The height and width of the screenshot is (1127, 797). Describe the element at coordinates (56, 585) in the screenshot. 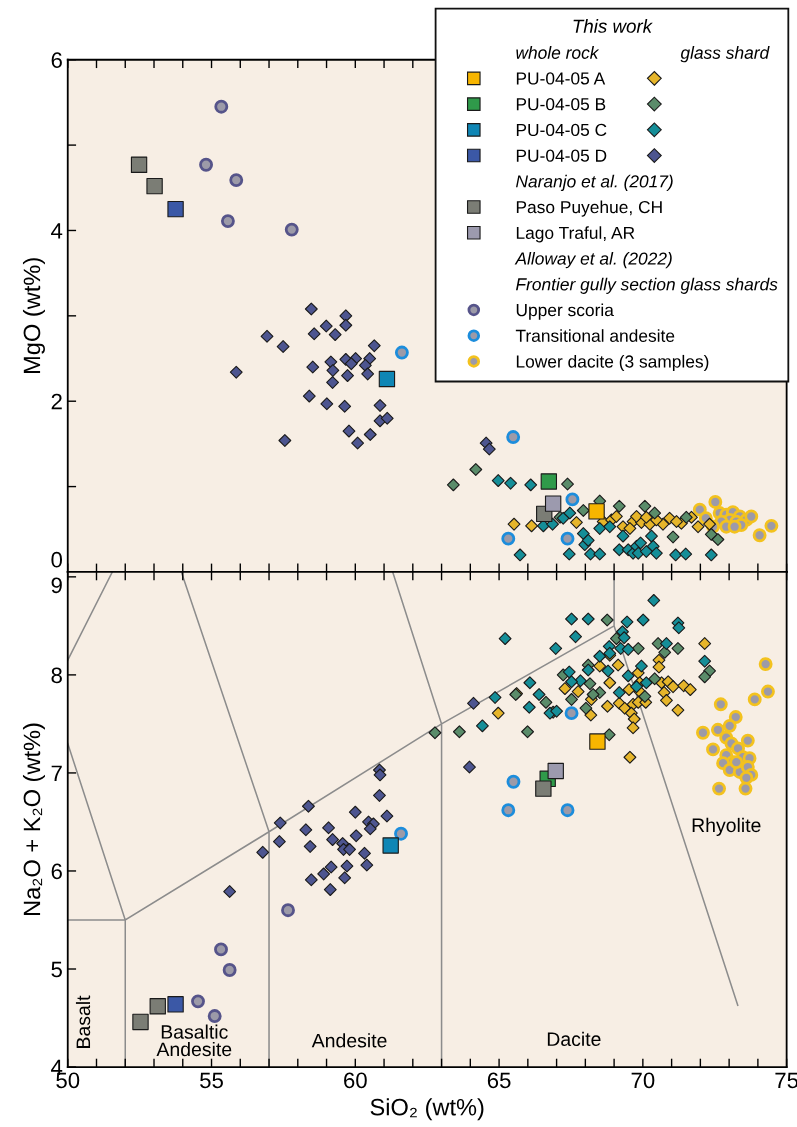

I see `y-tick-label: 9` at that location.